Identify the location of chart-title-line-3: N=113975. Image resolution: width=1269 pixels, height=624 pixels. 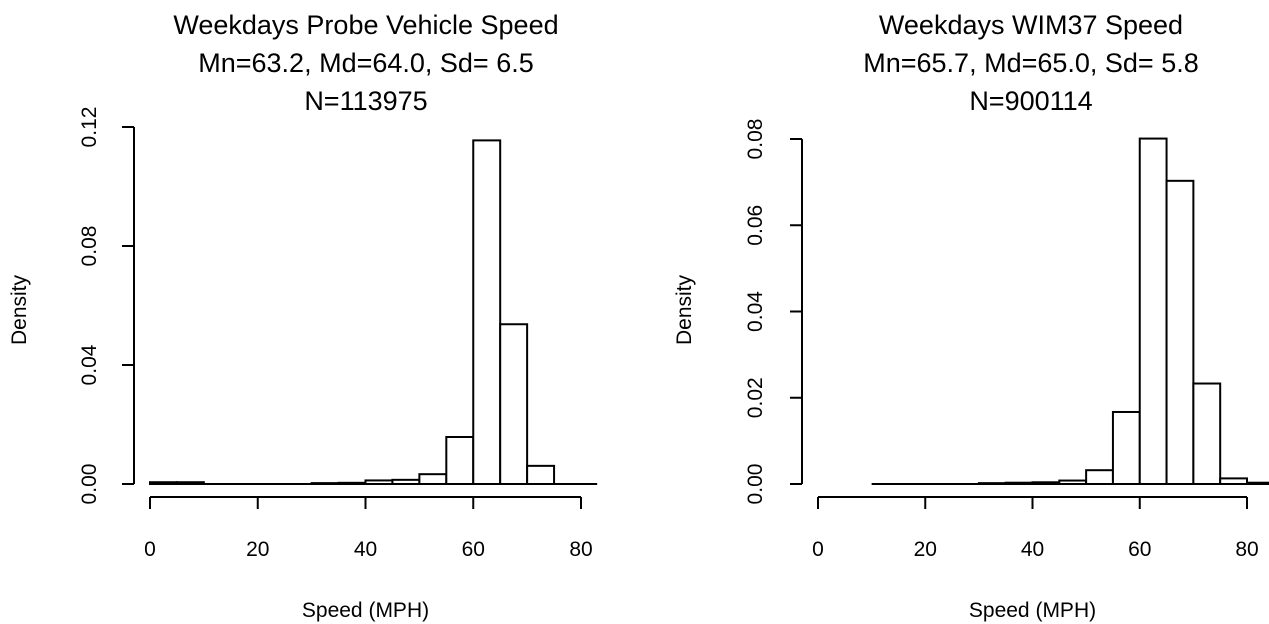
(365, 101).